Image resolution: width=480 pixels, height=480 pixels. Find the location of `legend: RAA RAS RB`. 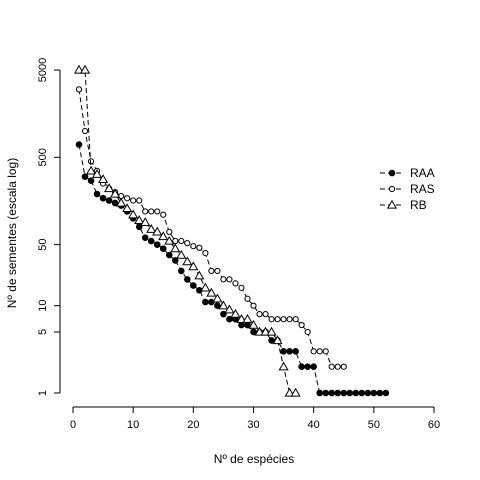

legend: RAA RAS RB is located at coordinates (407, 189).